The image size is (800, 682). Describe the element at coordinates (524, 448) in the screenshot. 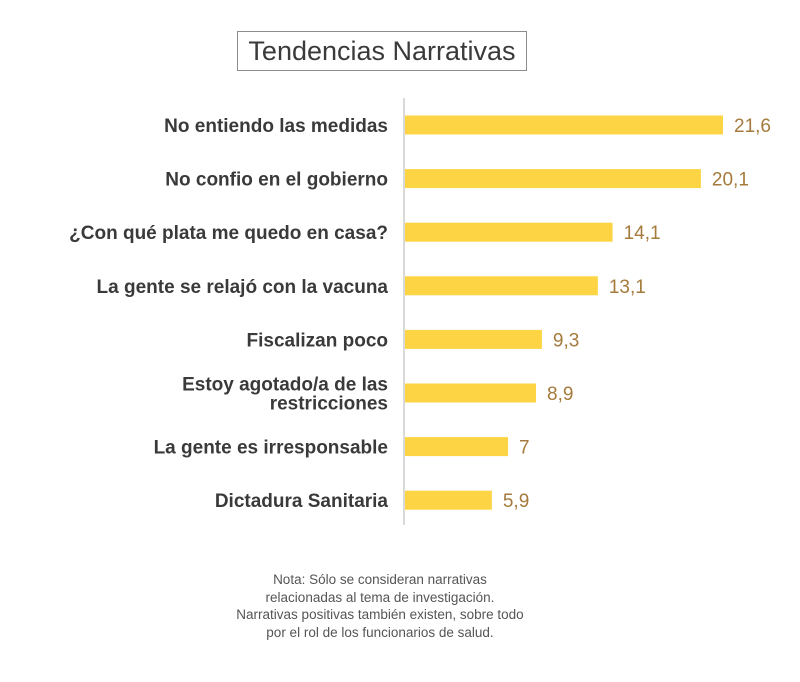

I see `data-label: 7` at that location.